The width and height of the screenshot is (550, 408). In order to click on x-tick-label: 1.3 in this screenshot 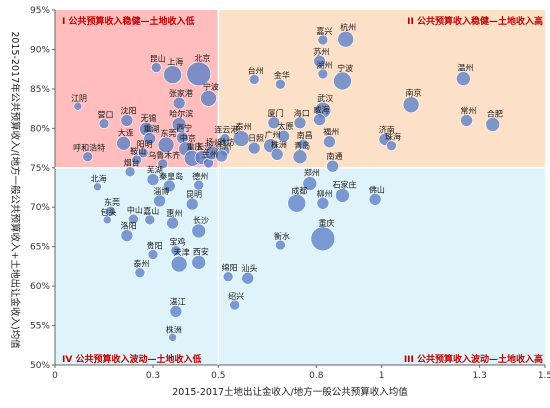, I will do `click(480, 376)`.